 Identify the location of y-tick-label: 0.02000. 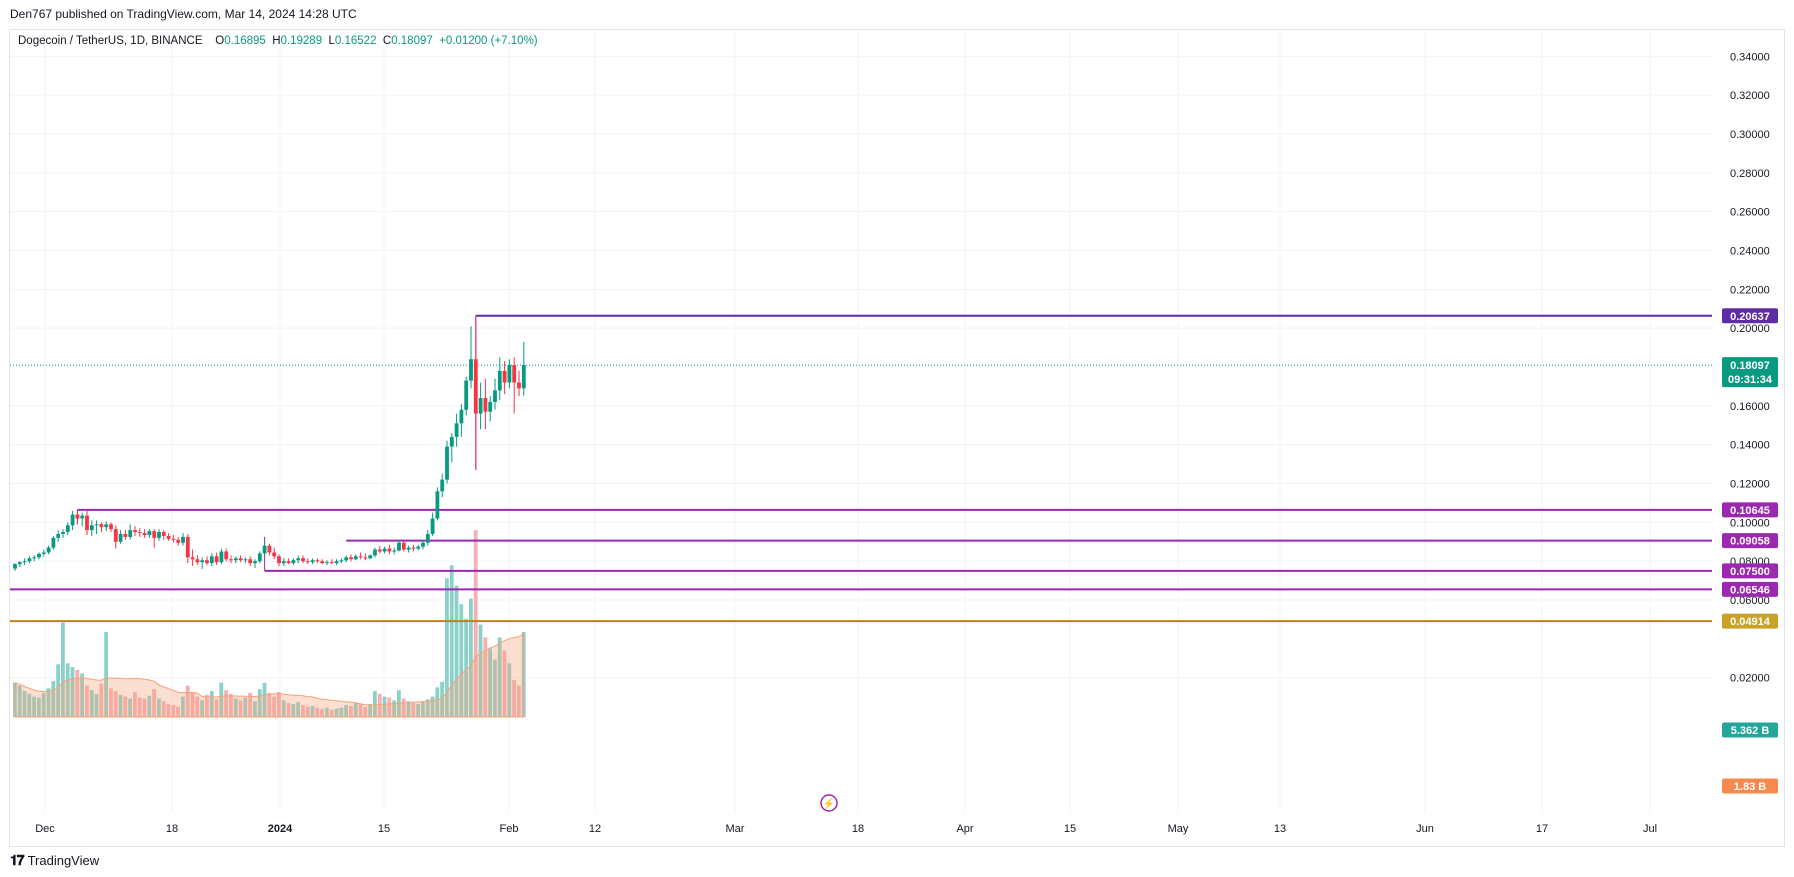
(1750, 679).